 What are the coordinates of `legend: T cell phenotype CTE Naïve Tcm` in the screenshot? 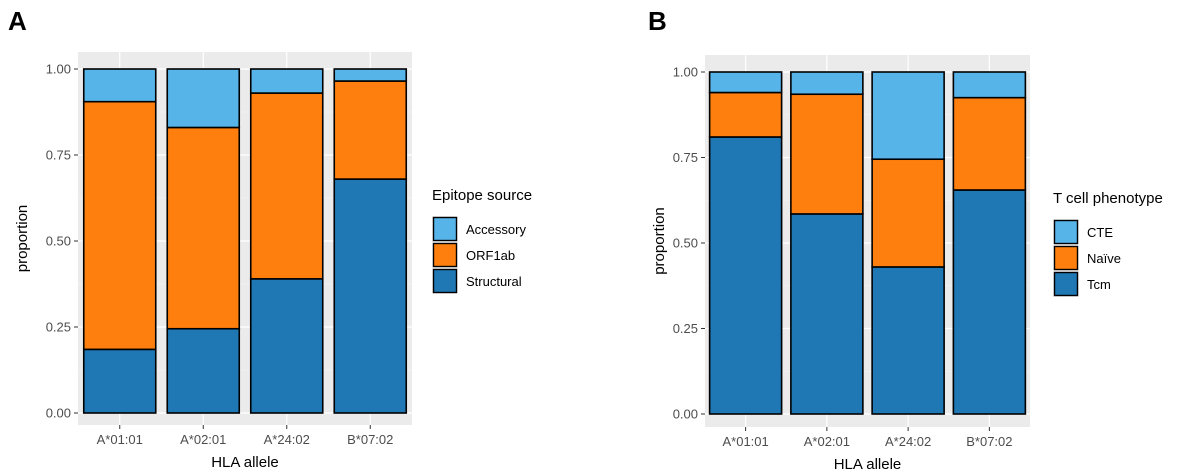 It's located at (1108, 243).